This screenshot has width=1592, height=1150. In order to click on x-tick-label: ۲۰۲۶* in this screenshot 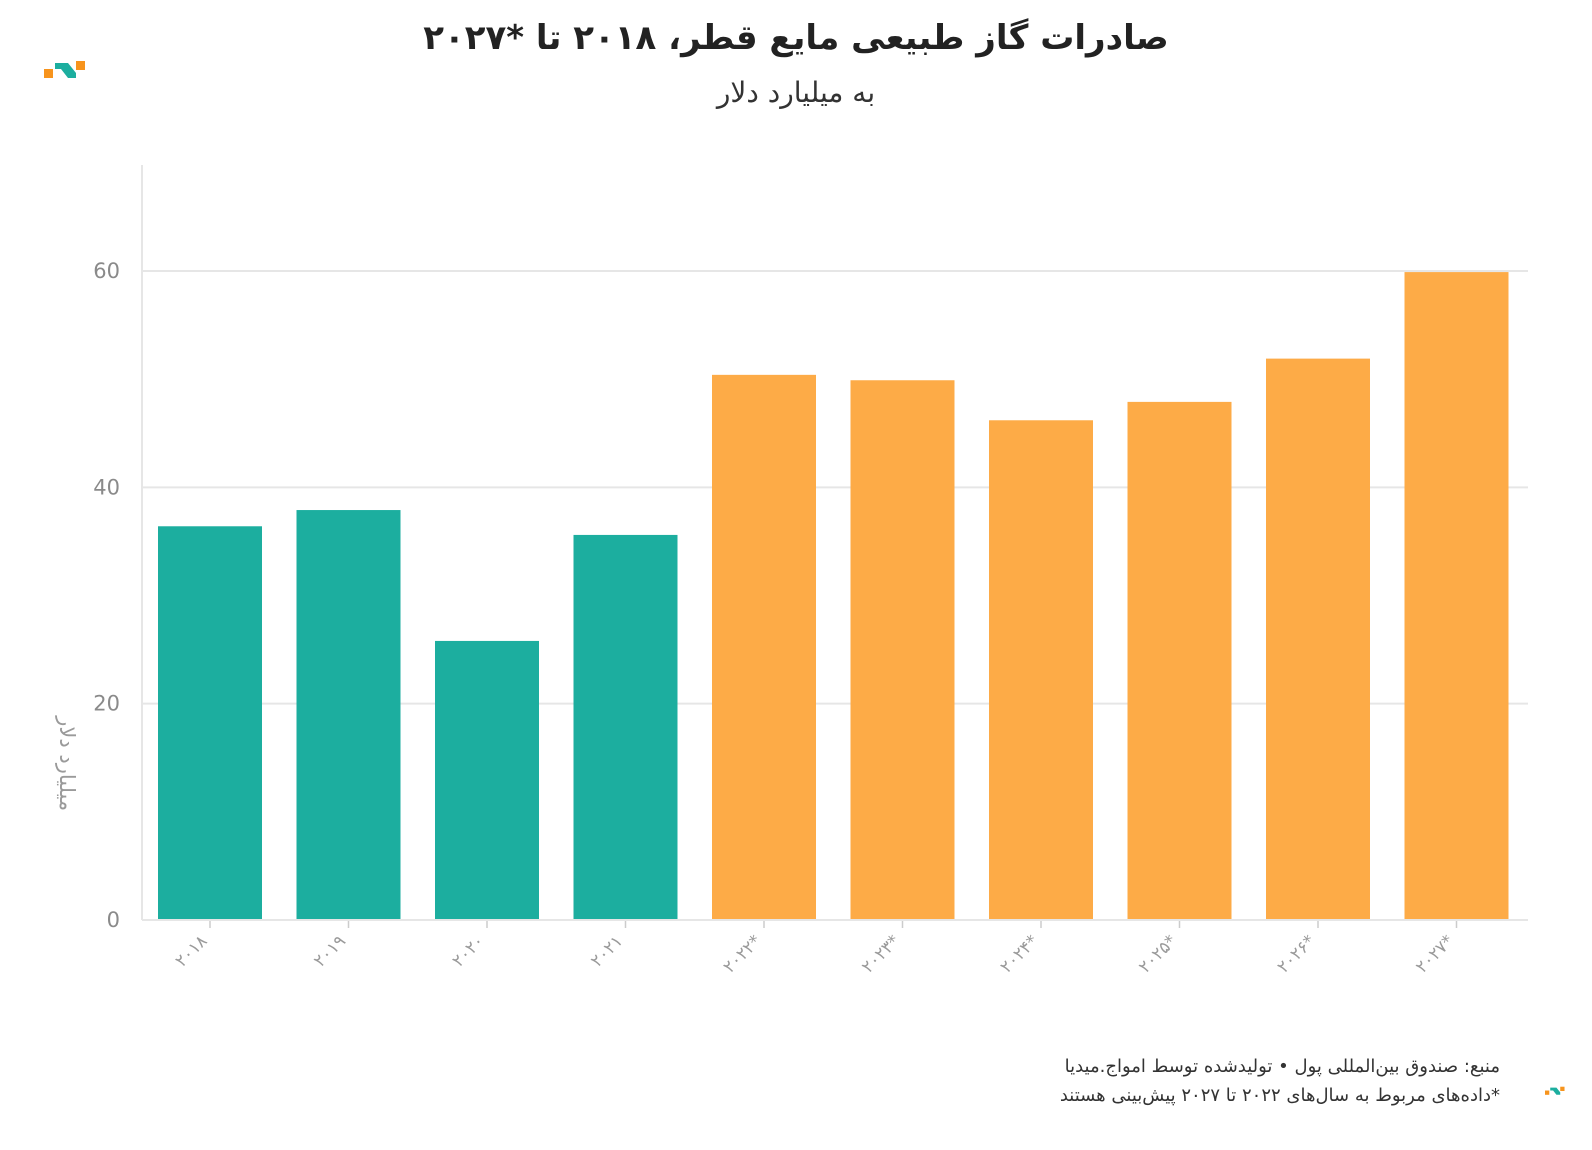, I will do `click(1297, 954)`.